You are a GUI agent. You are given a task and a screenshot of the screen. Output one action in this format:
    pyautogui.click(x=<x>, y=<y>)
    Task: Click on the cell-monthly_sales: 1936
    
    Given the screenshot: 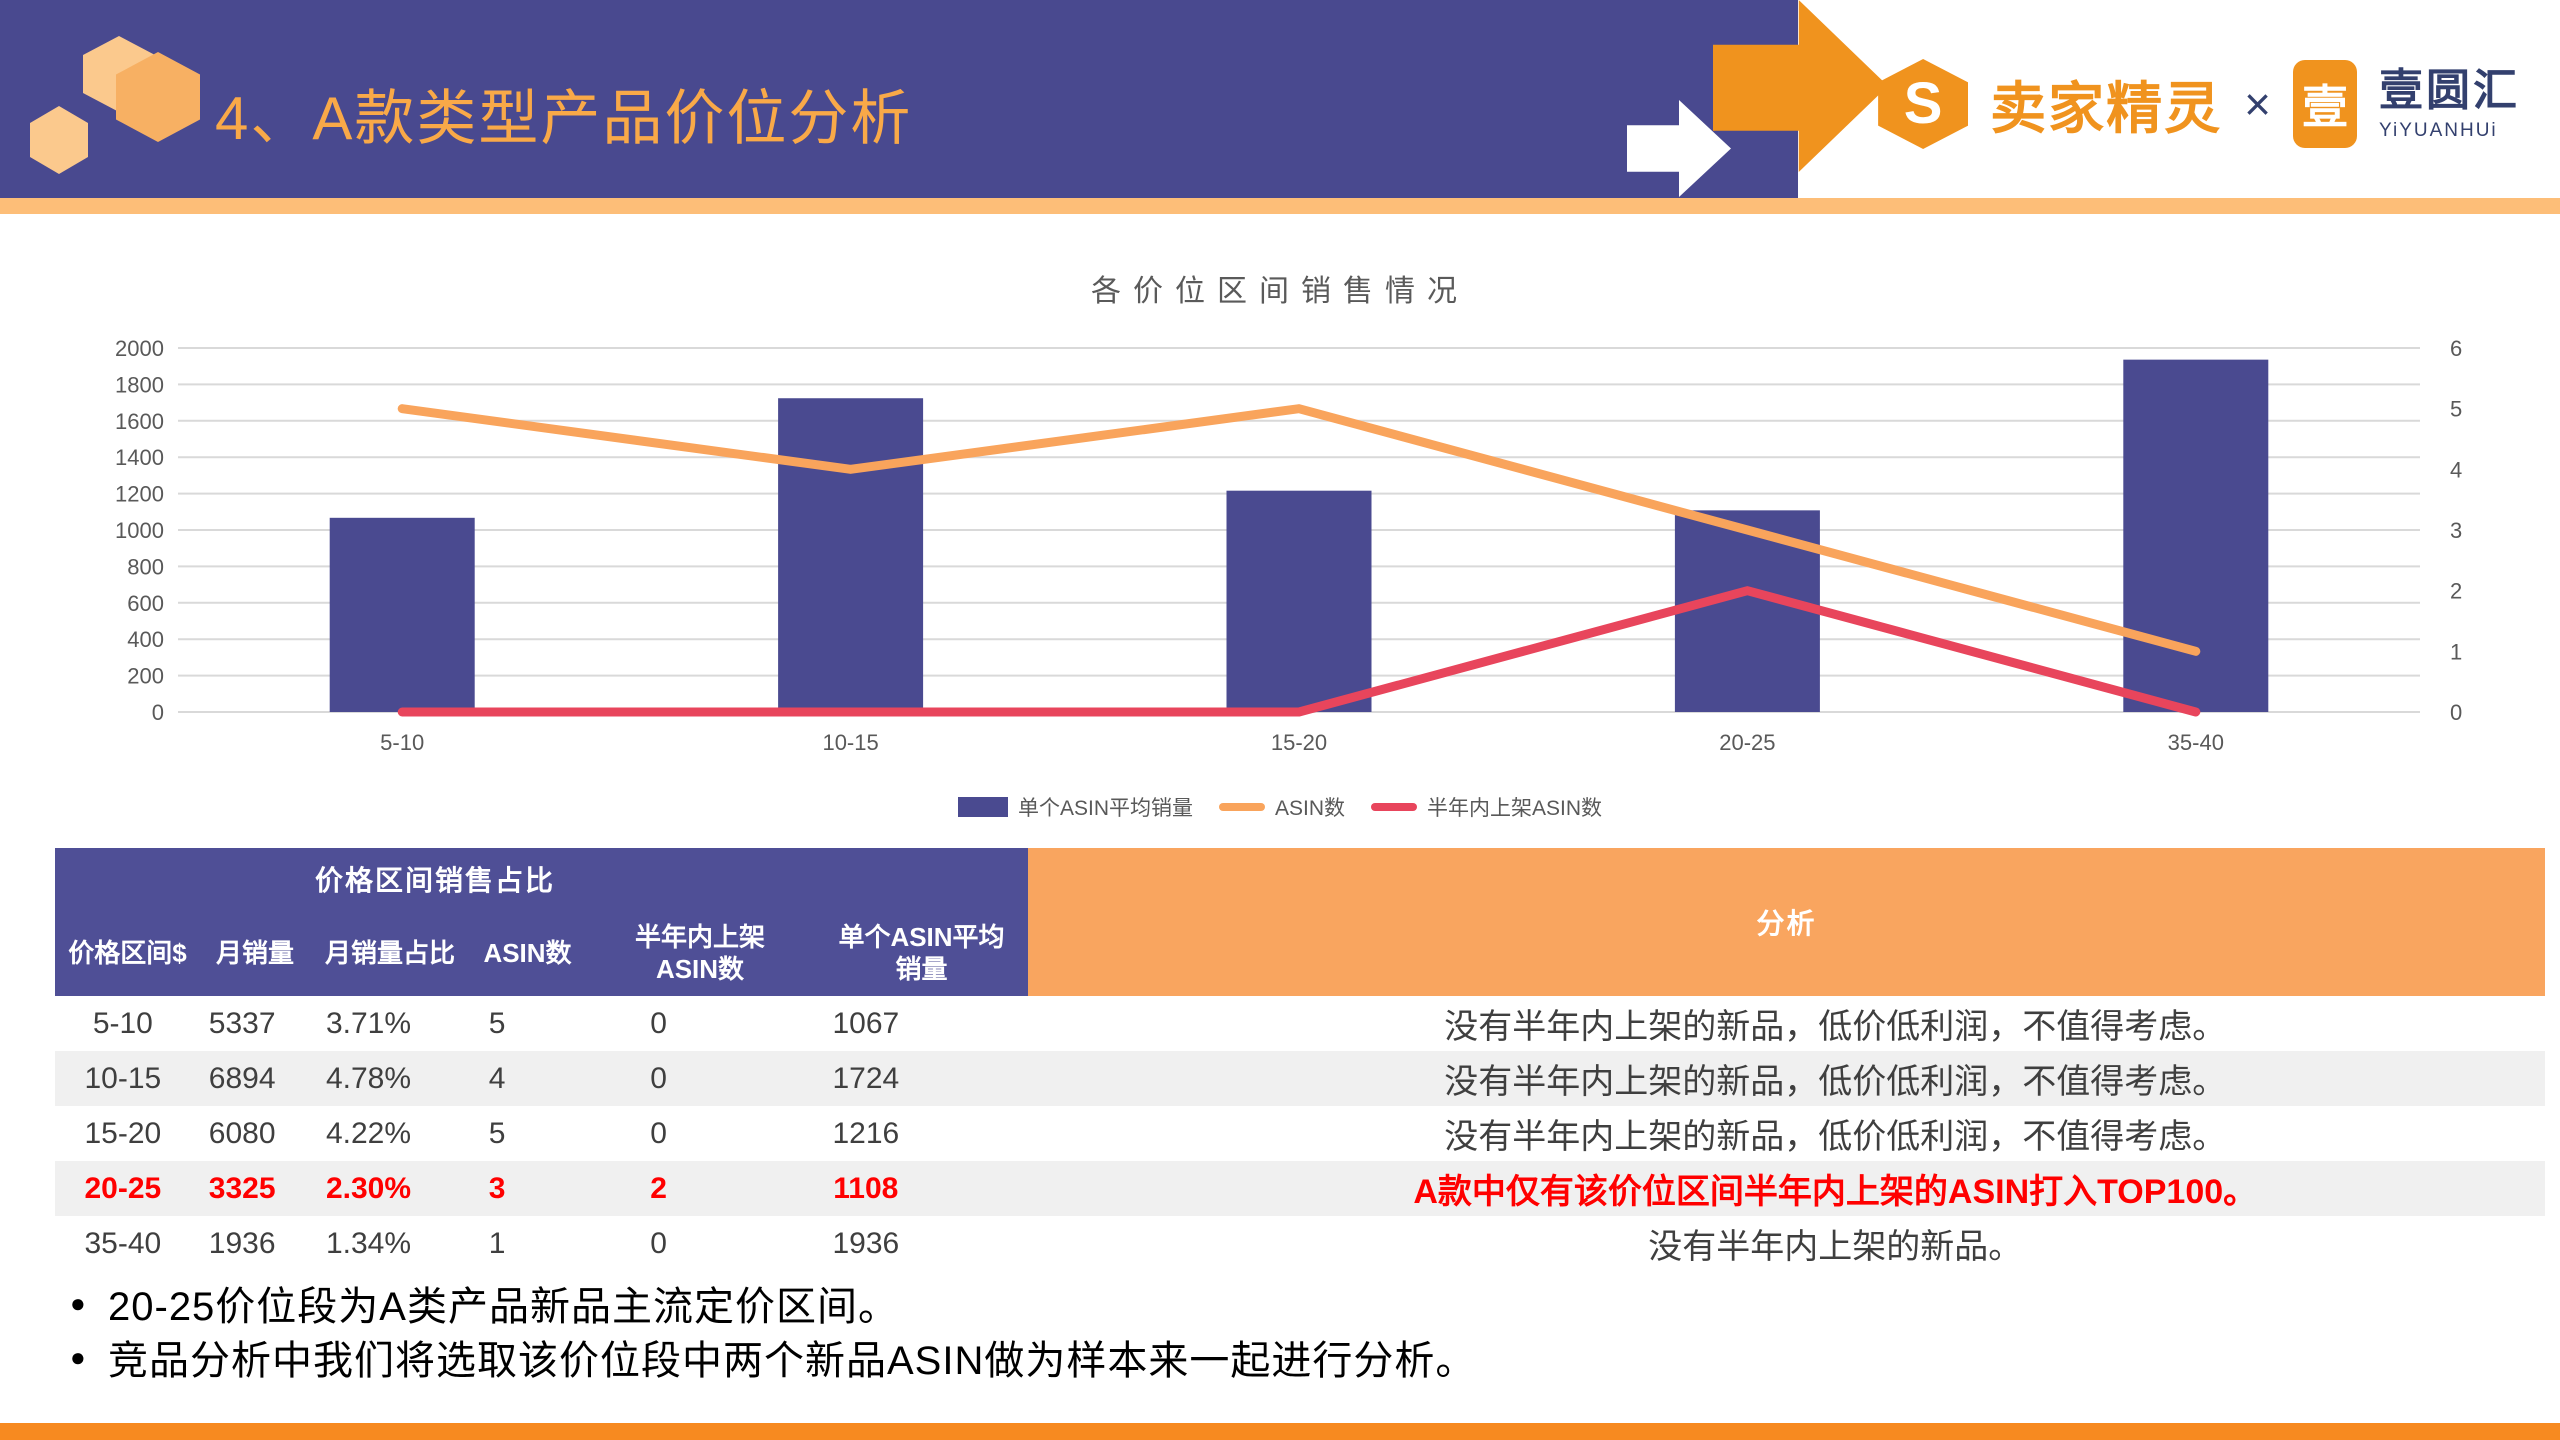 What is the action you would take?
    pyautogui.click(x=242, y=1243)
    